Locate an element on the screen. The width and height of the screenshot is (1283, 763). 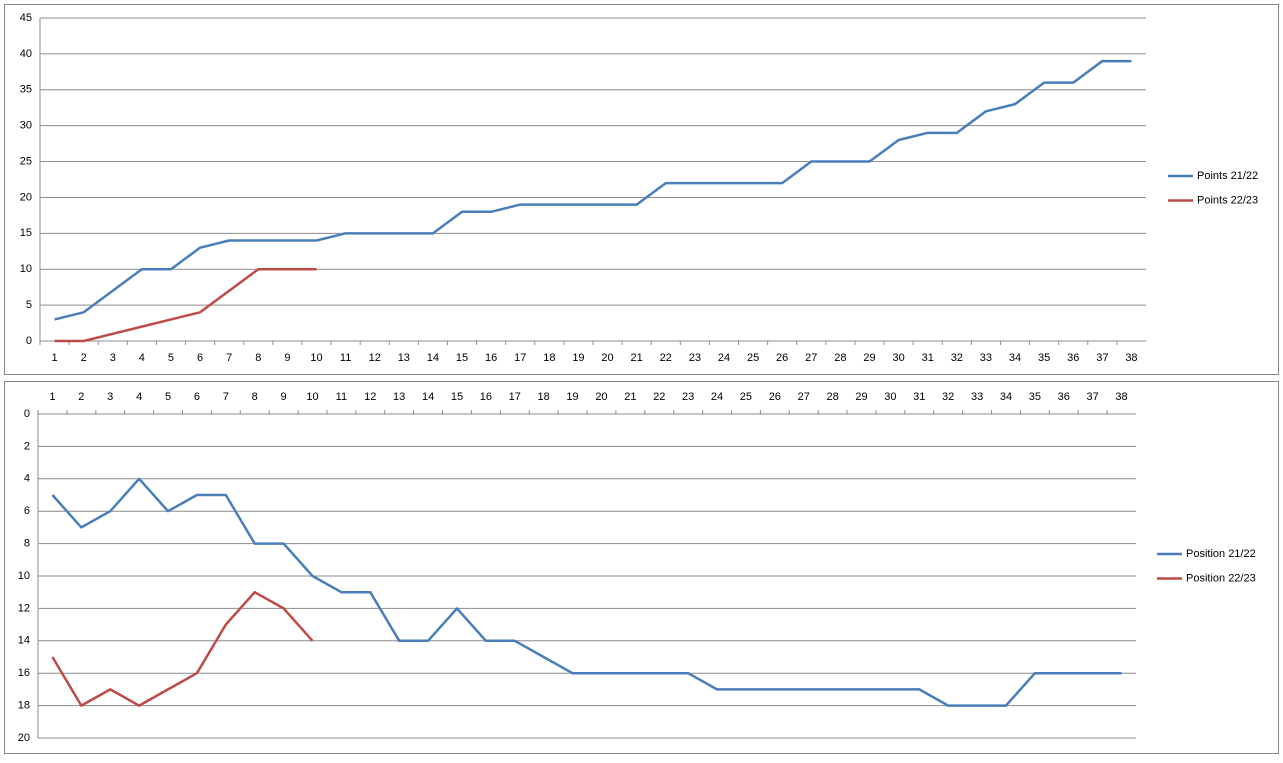
x-tick-label: 8 is located at coordinates (258, 358).